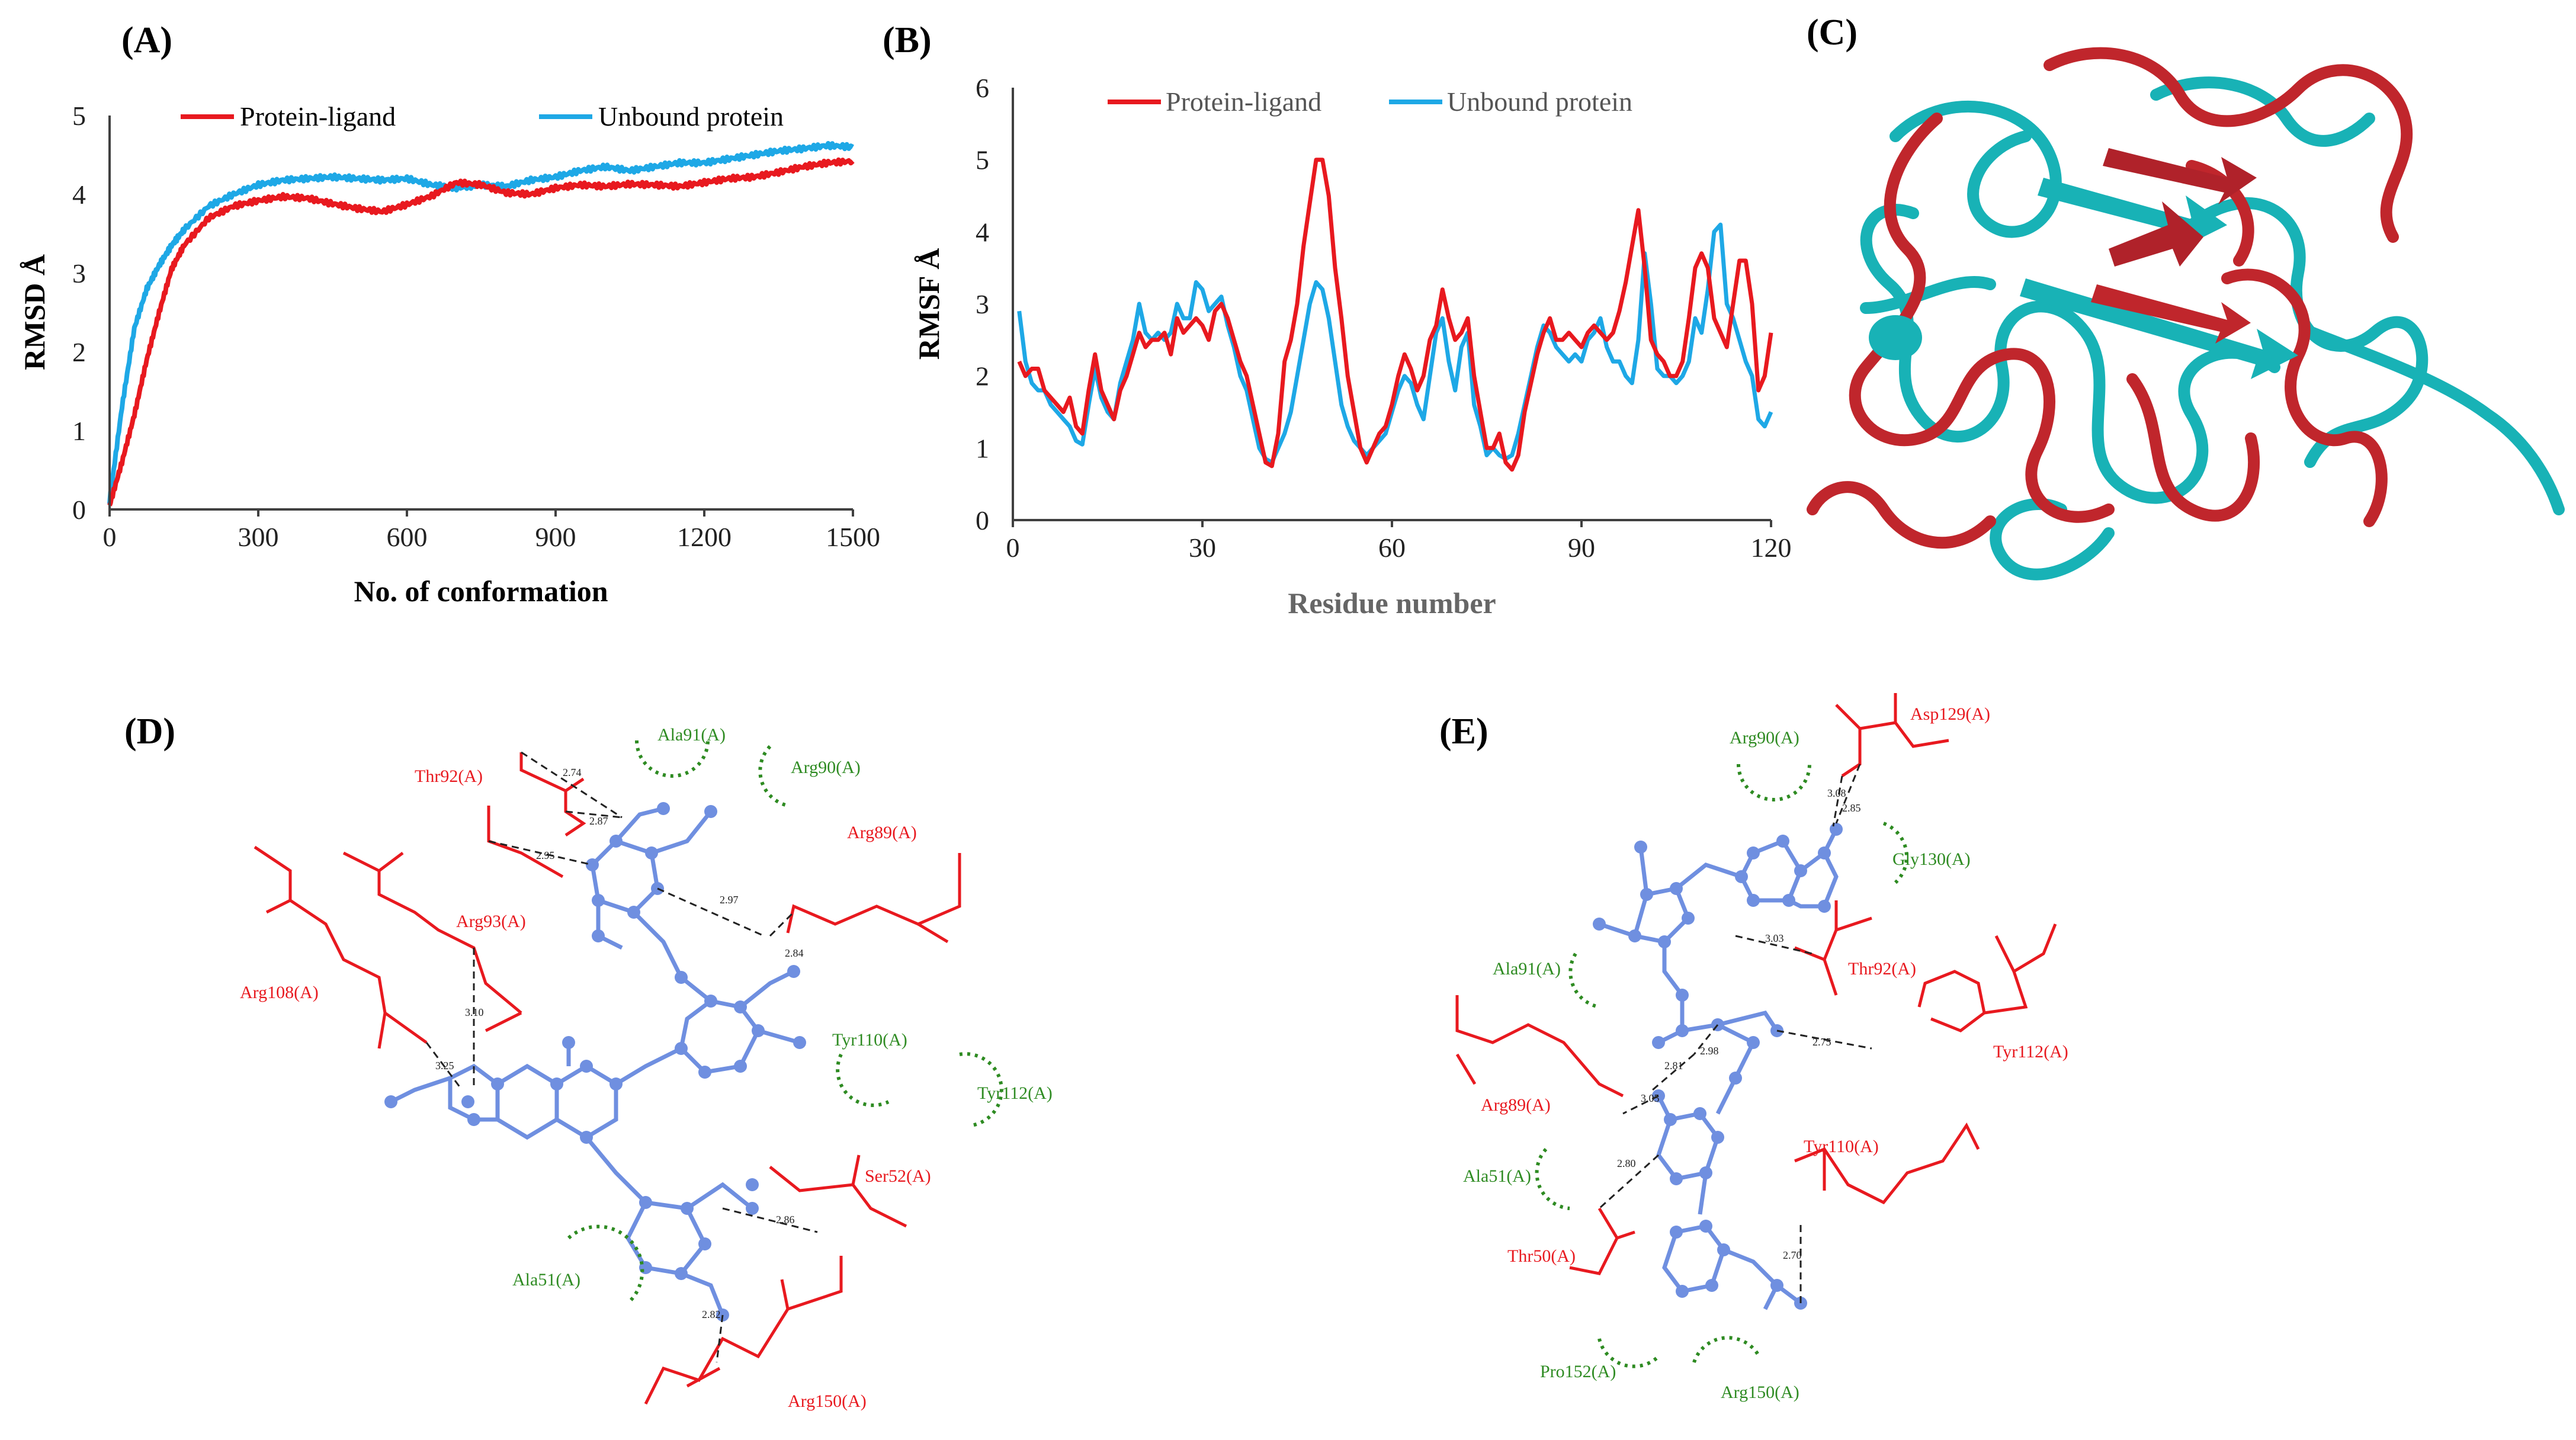 The image size is (2576, 1440). Describe the element at coordinates (79, 116) in the screenshot. I see `panel-a-y-tick-label: 5` at that location.